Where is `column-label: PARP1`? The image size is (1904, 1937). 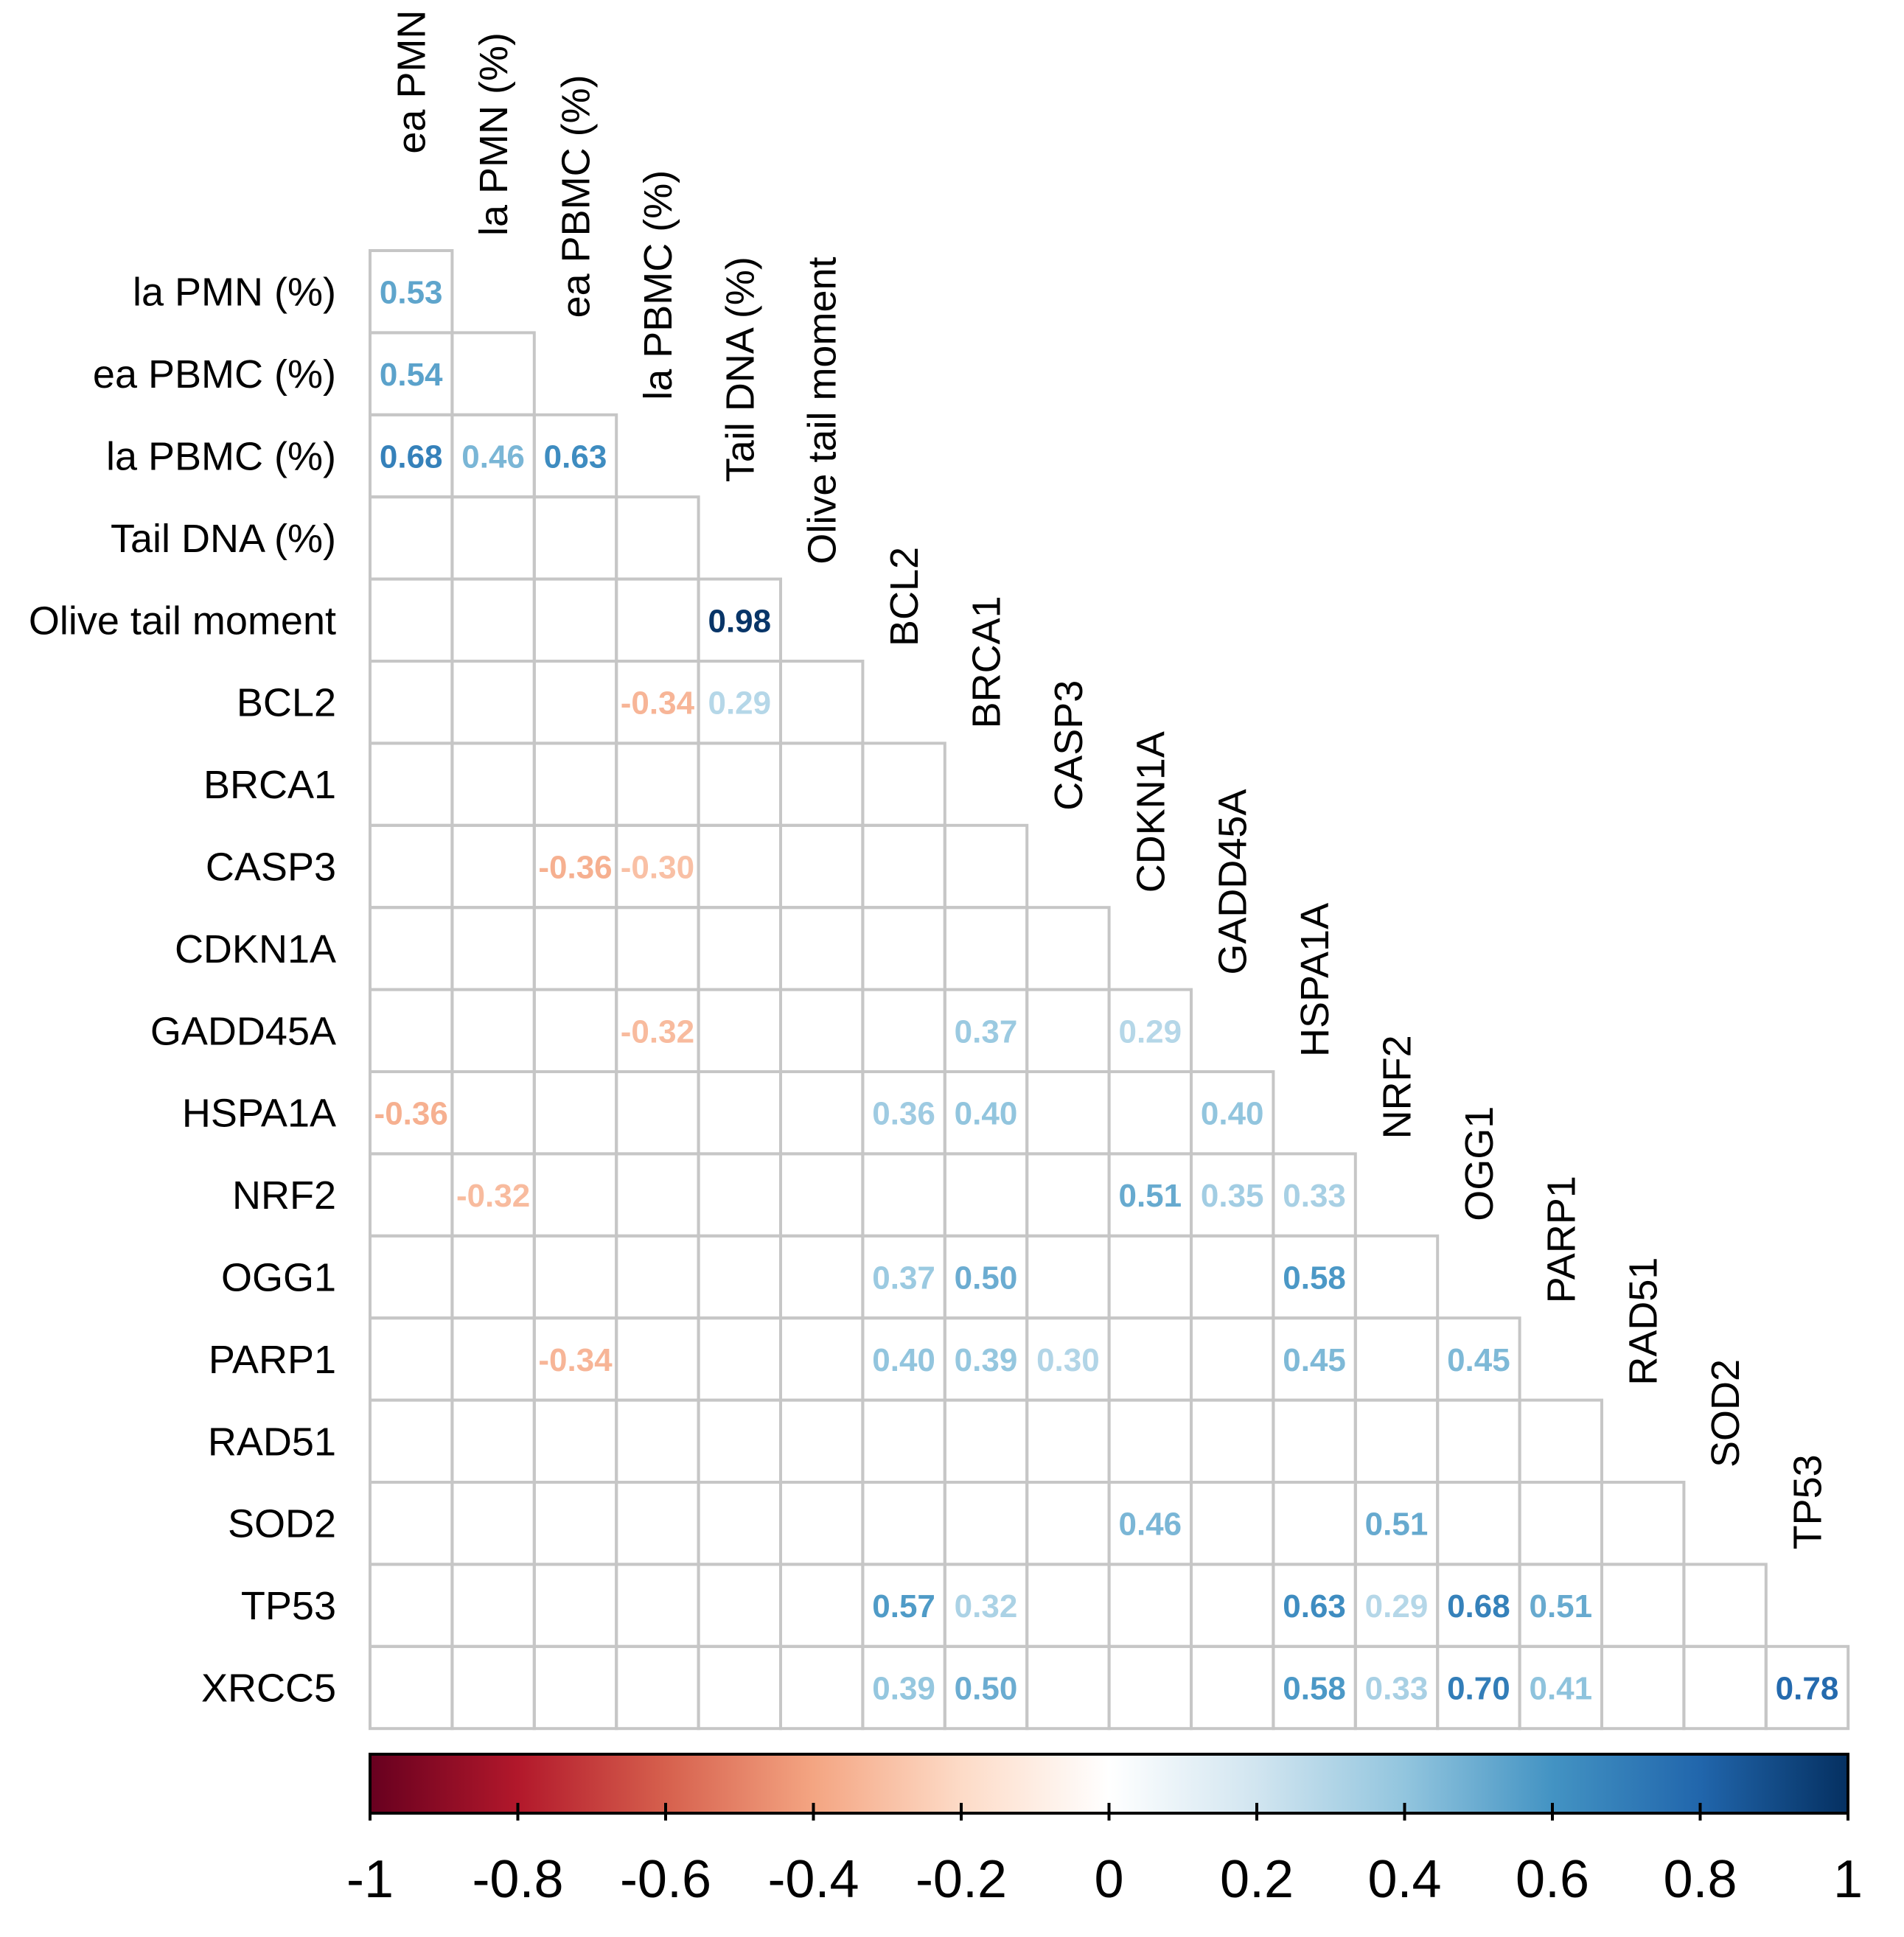 column-label: PARP1 is located at coordinates (1561, 1239).